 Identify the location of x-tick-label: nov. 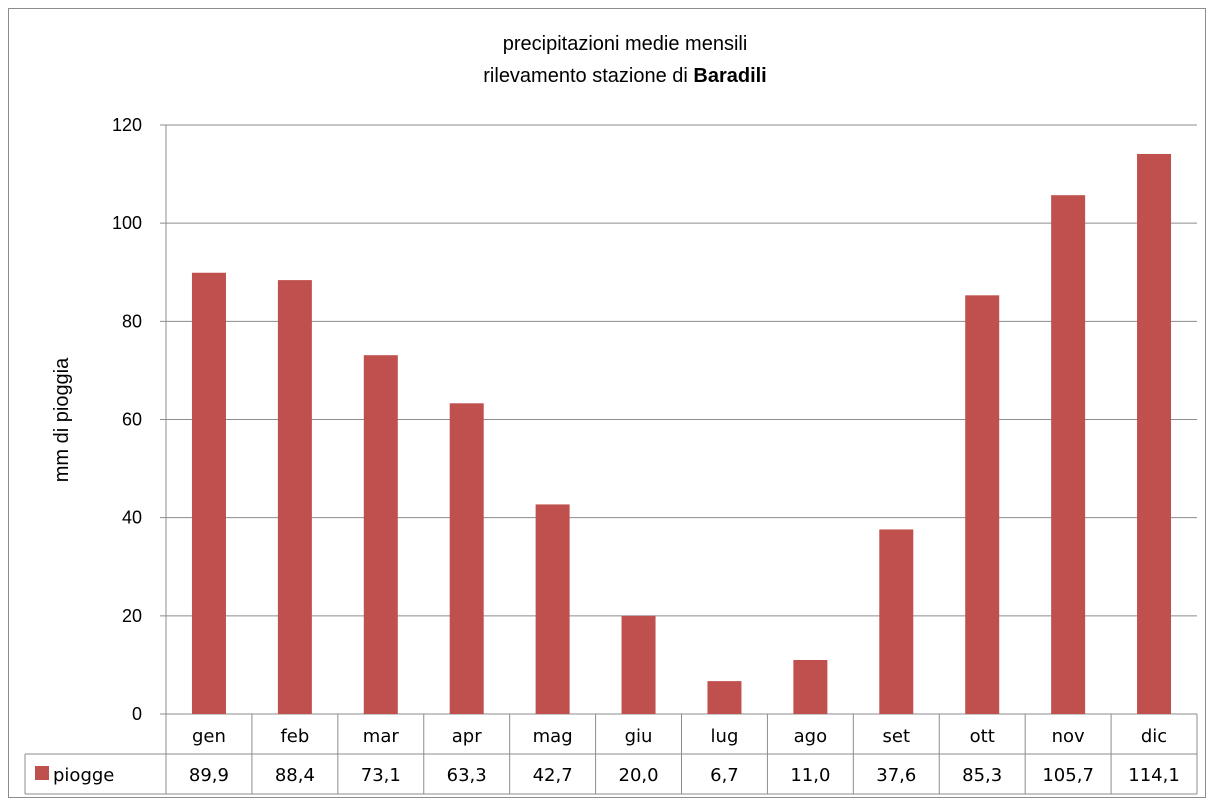
(1068, 736).